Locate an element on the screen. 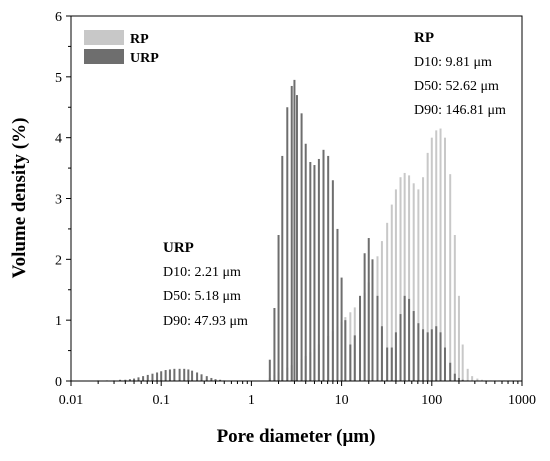  annotation-rp-title: RP is located at coordinates (424, 38).